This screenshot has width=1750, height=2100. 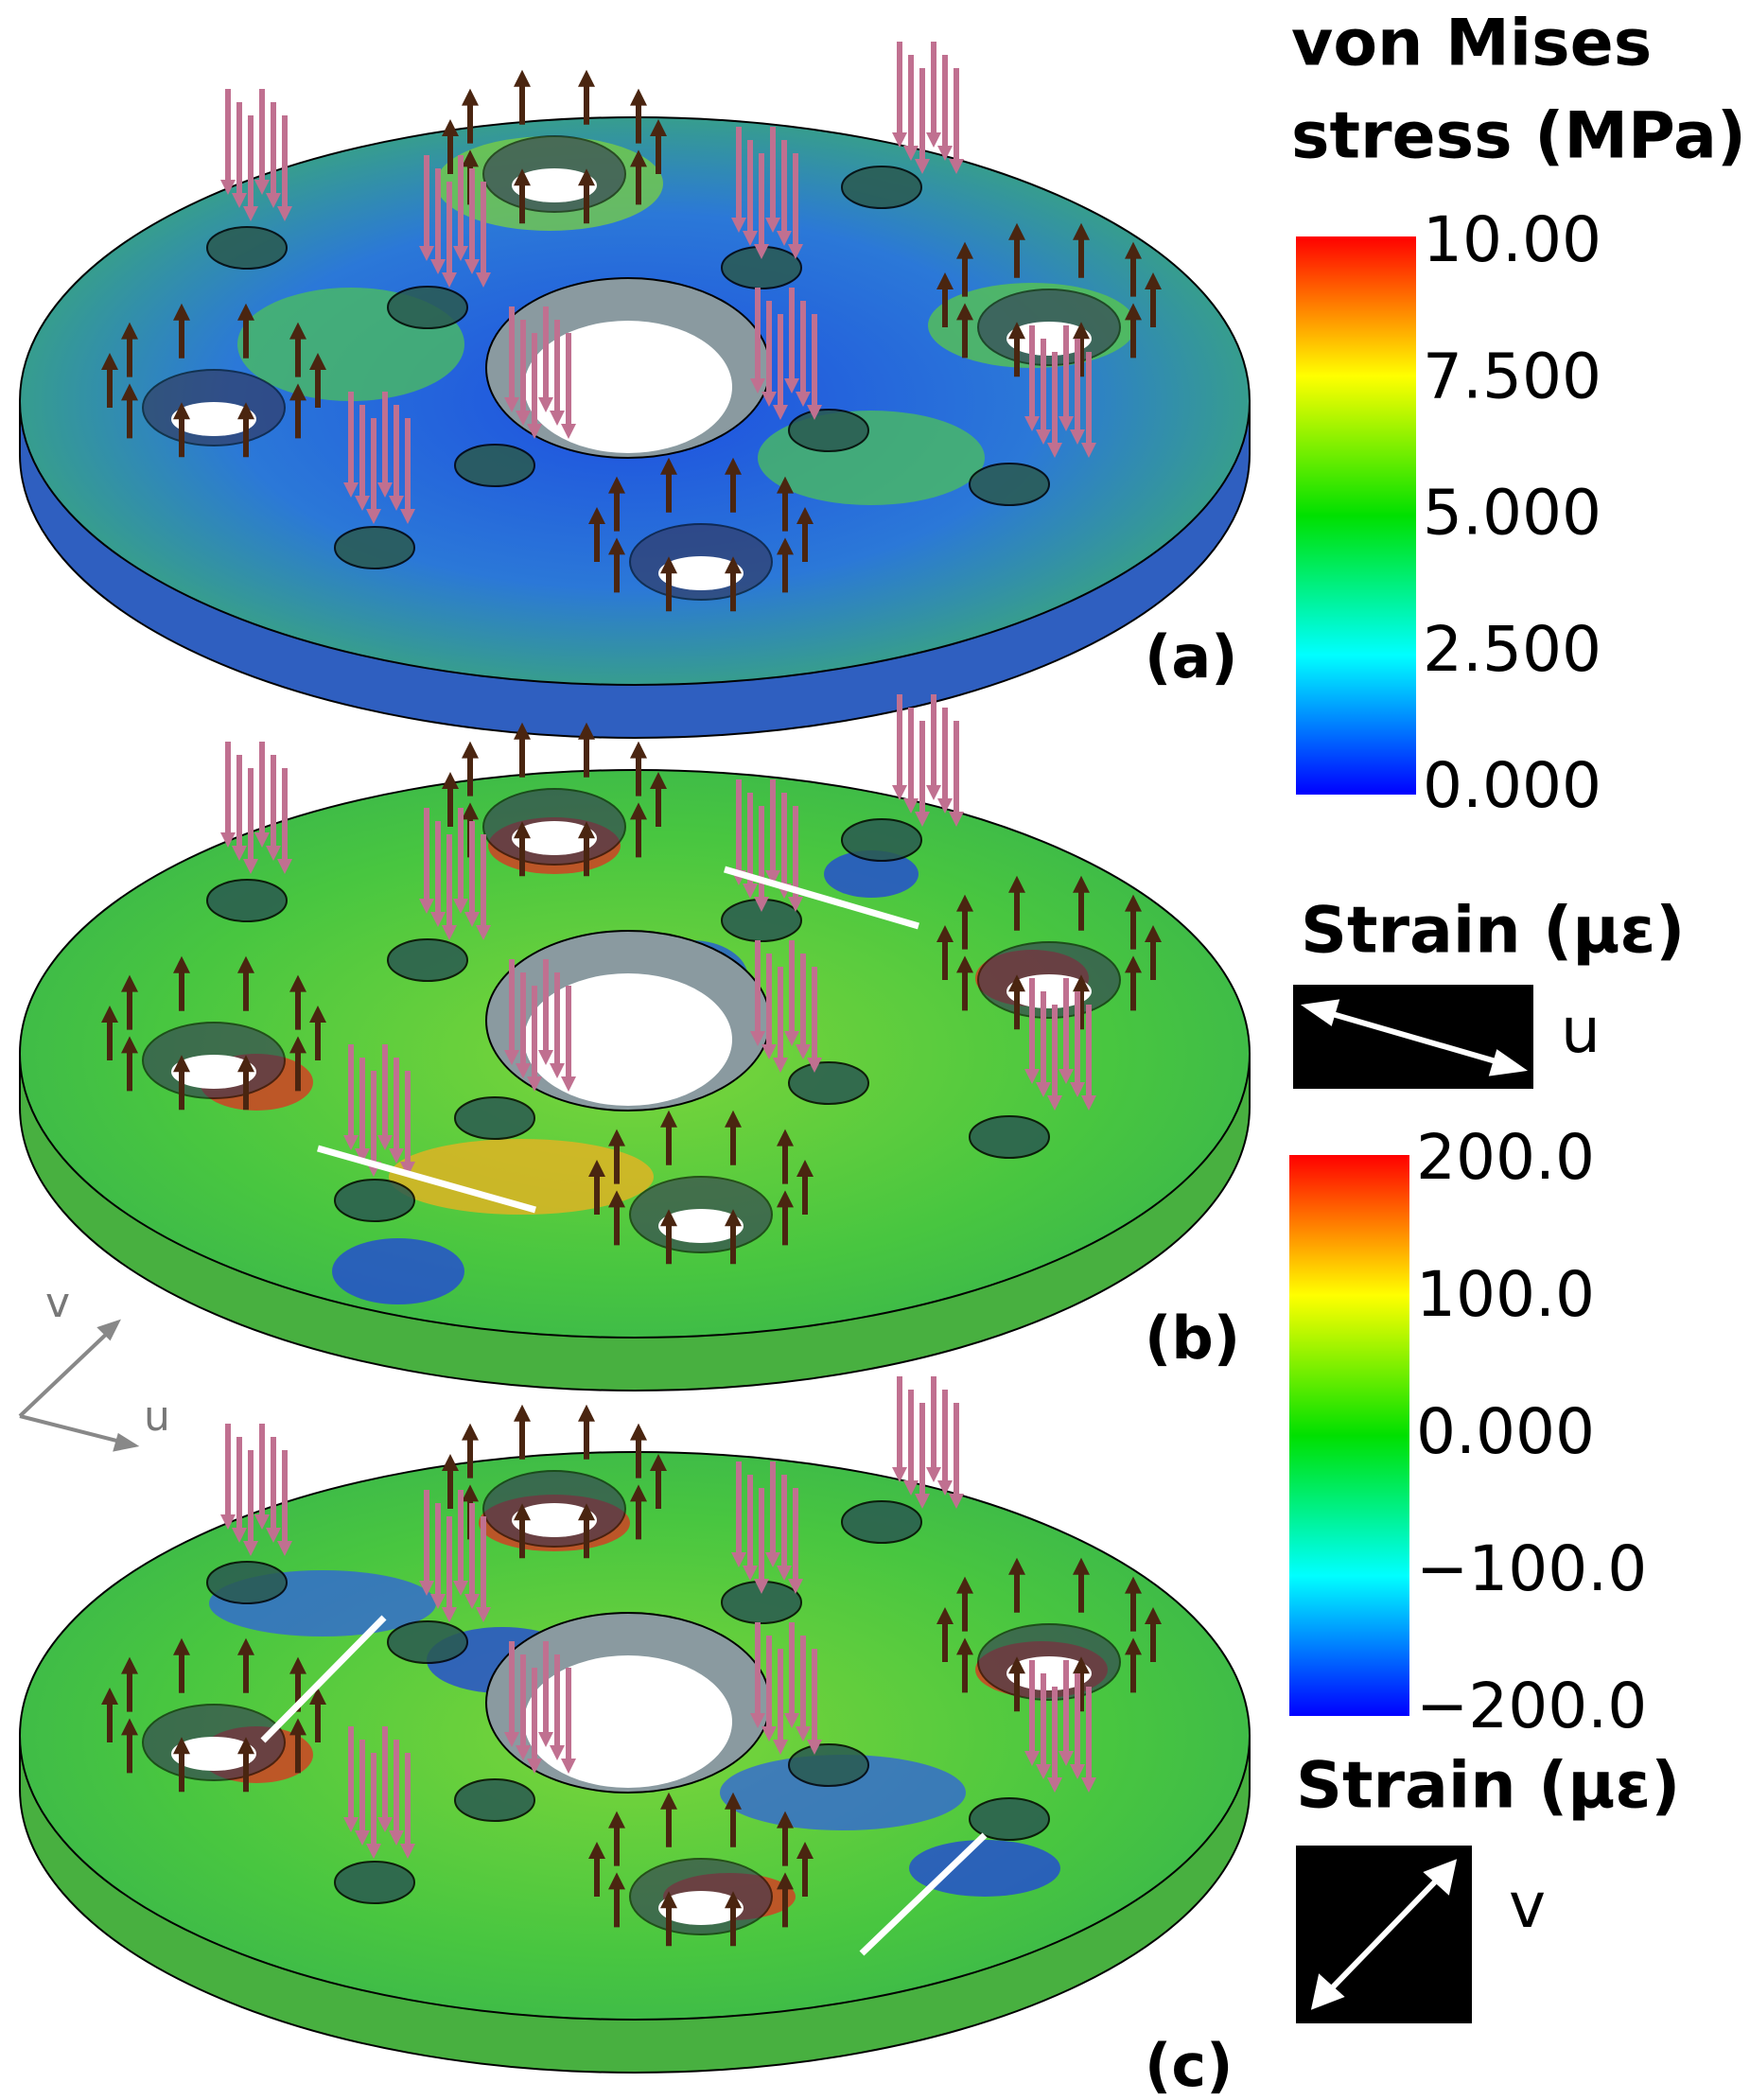 What do you see at coordinates (628, 1721) in the screenshot?
I see `center-hole` at bounding box center [628, 1721].